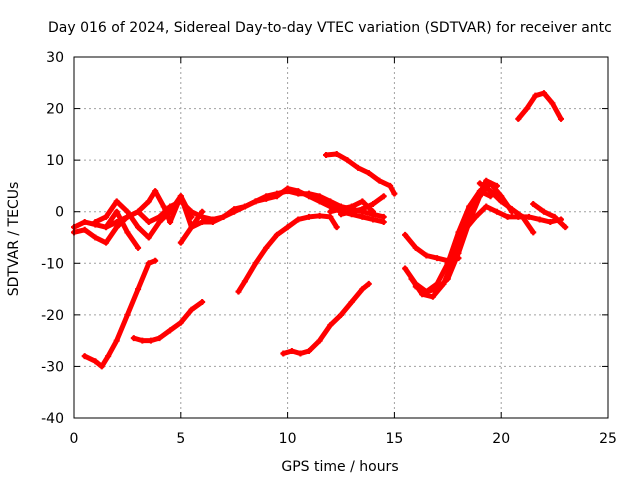 The height and width of the screenshot is (480, 640). Describe the element at coordinates (608, 439) in the screenshot. I see `x-tick-label: 25` at that location.